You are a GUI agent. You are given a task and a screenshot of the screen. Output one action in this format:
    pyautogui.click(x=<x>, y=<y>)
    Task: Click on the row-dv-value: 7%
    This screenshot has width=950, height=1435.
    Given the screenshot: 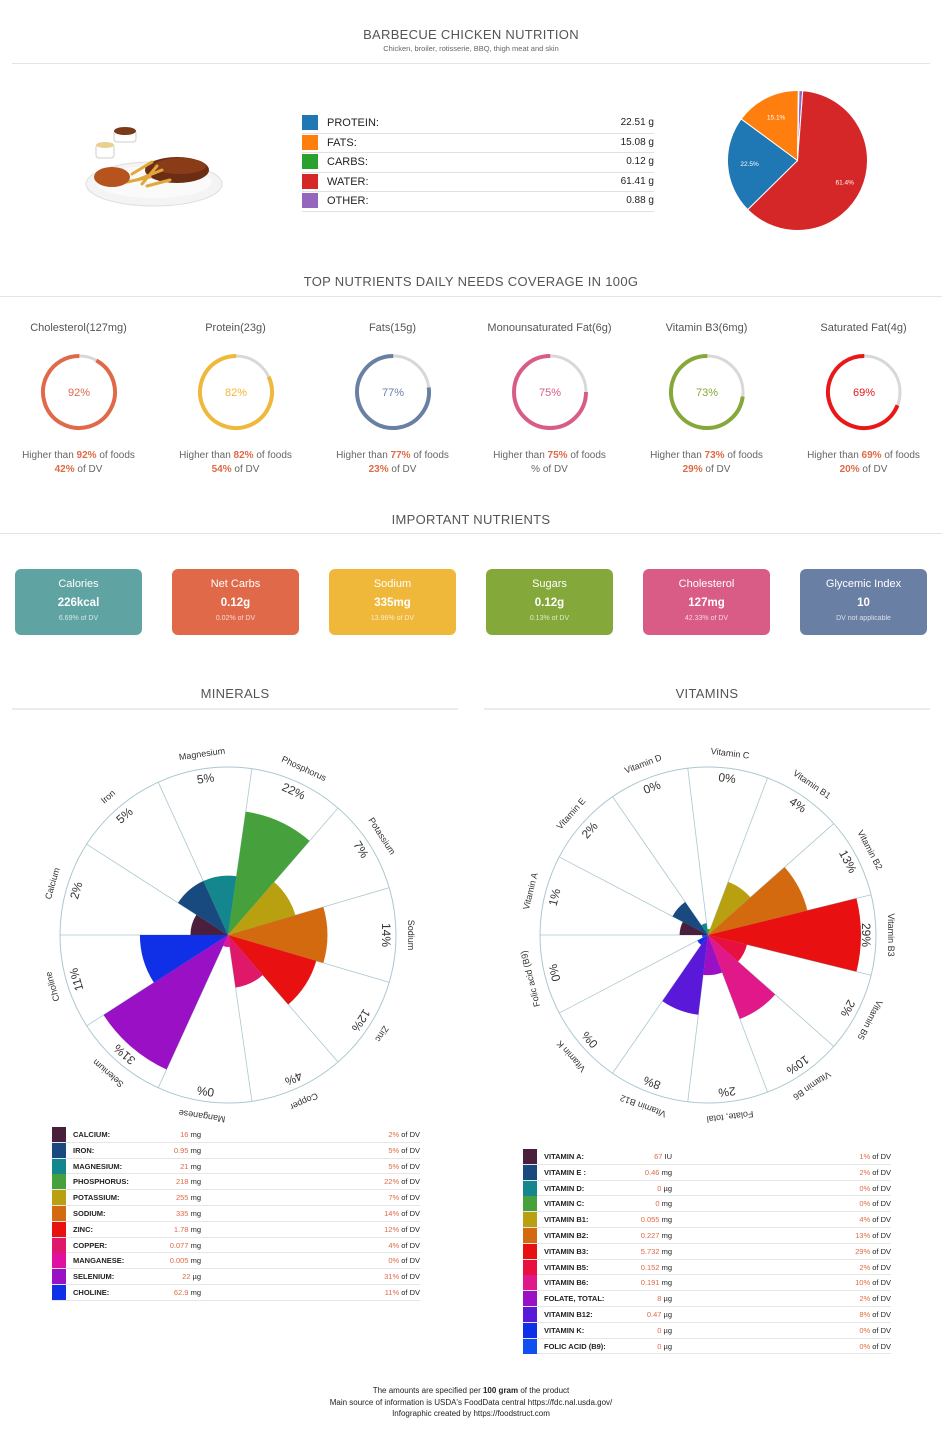 What is the action you would take?
    pyautogui.click(x=394, y=1198)
    